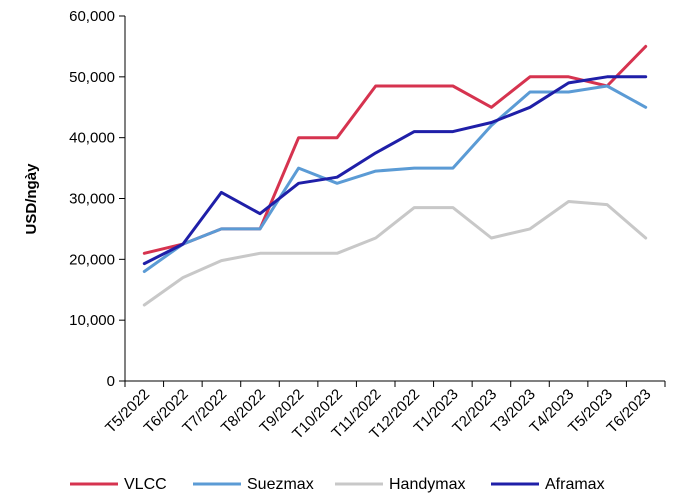  Describe the element at coordinates (92, 199) in the screenshot. I see `y-tick-label: 30,000` at that location.